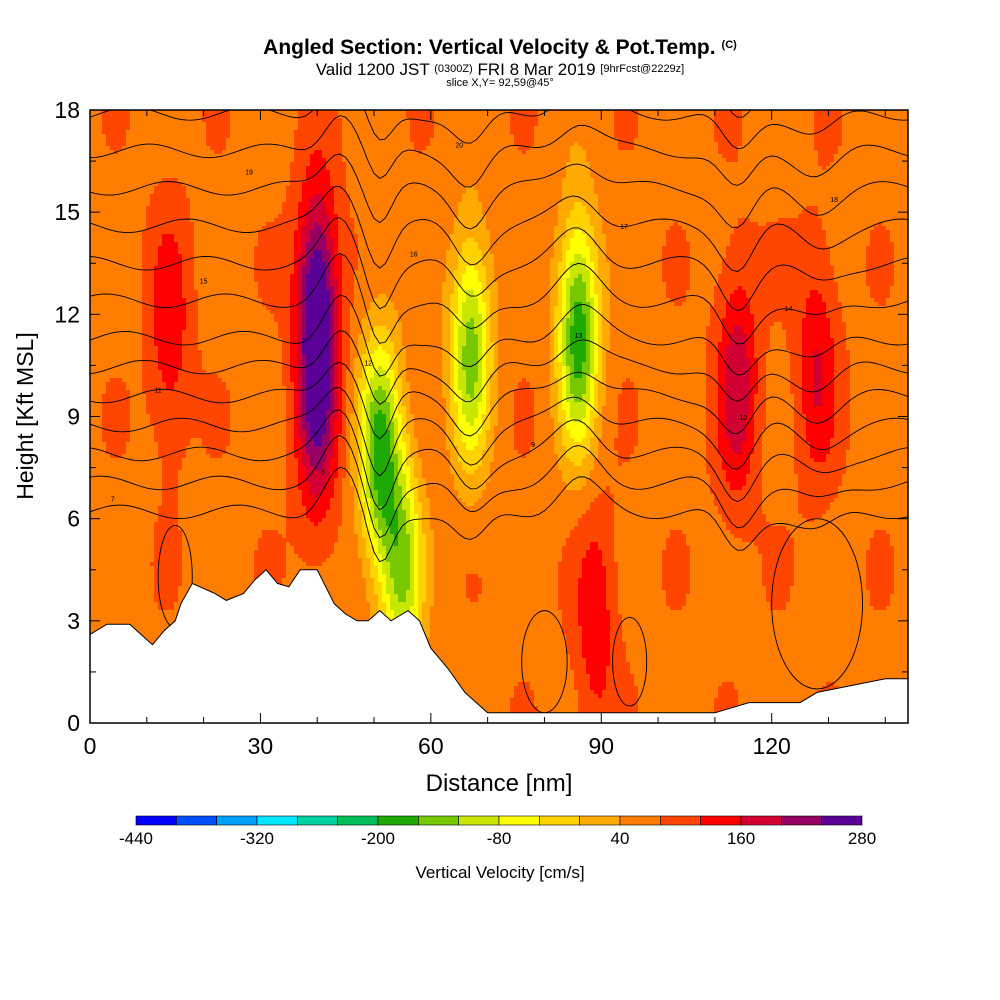  Describe the element at coordinates (453, 69) in the screenshot. I see `valid-utc: (0300Z)` at that location.